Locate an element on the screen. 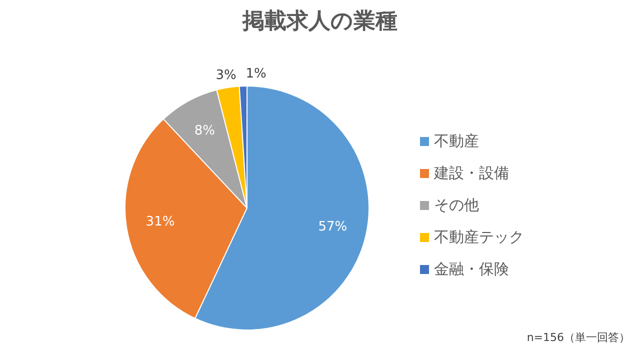 This screenshot has height=360, width=640. legend-label: 建設・設備 is located at coordinates (471, 173).